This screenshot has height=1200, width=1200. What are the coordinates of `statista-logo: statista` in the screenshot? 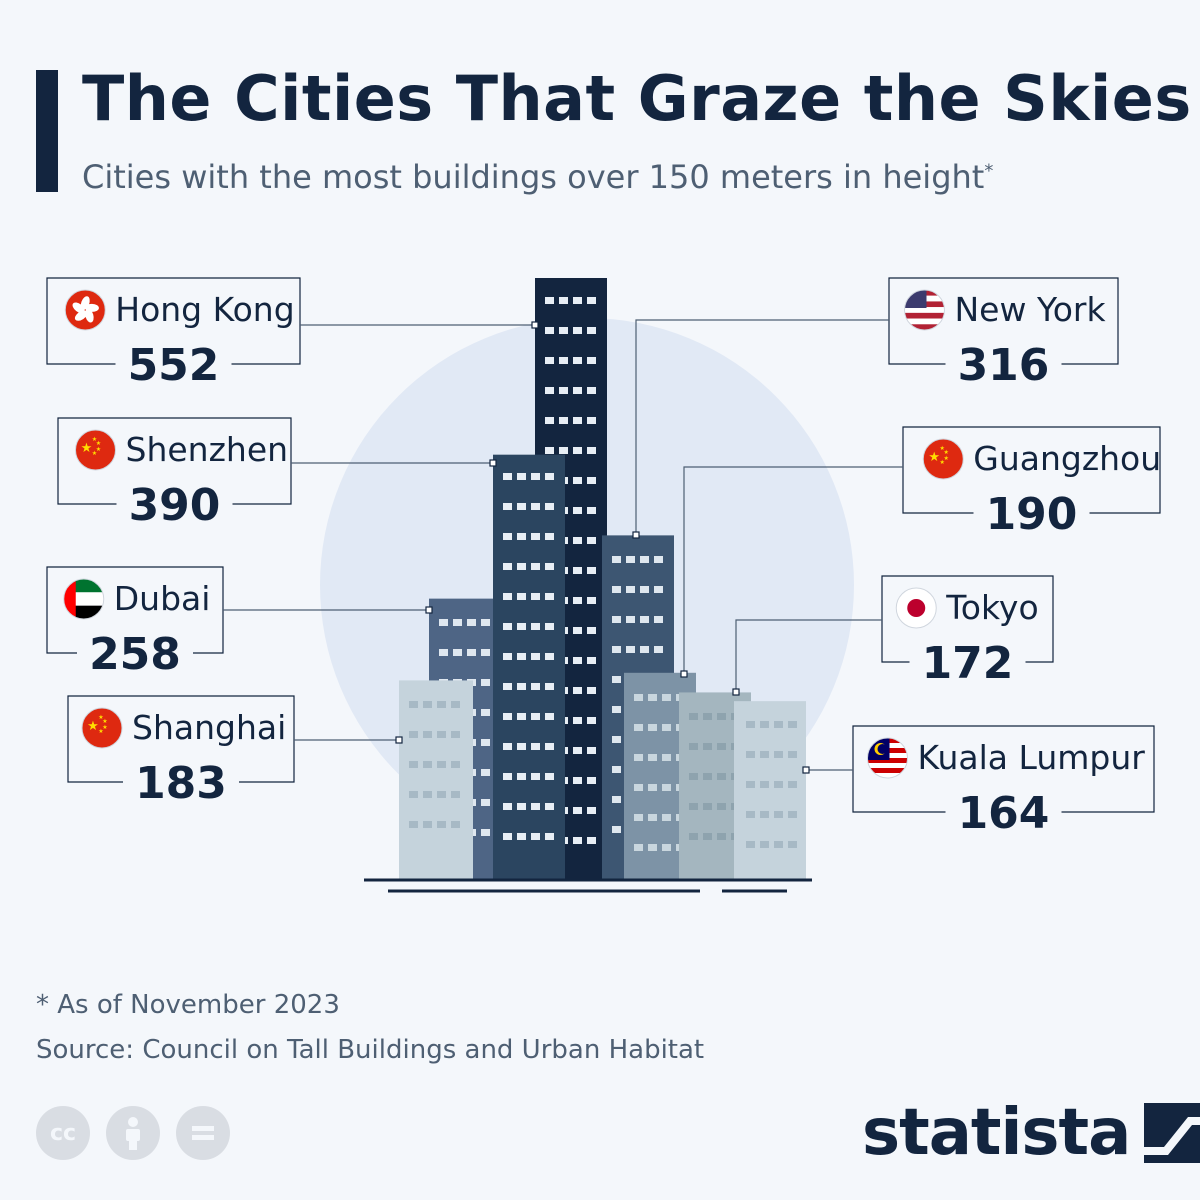 It's located at (1031, 1133).